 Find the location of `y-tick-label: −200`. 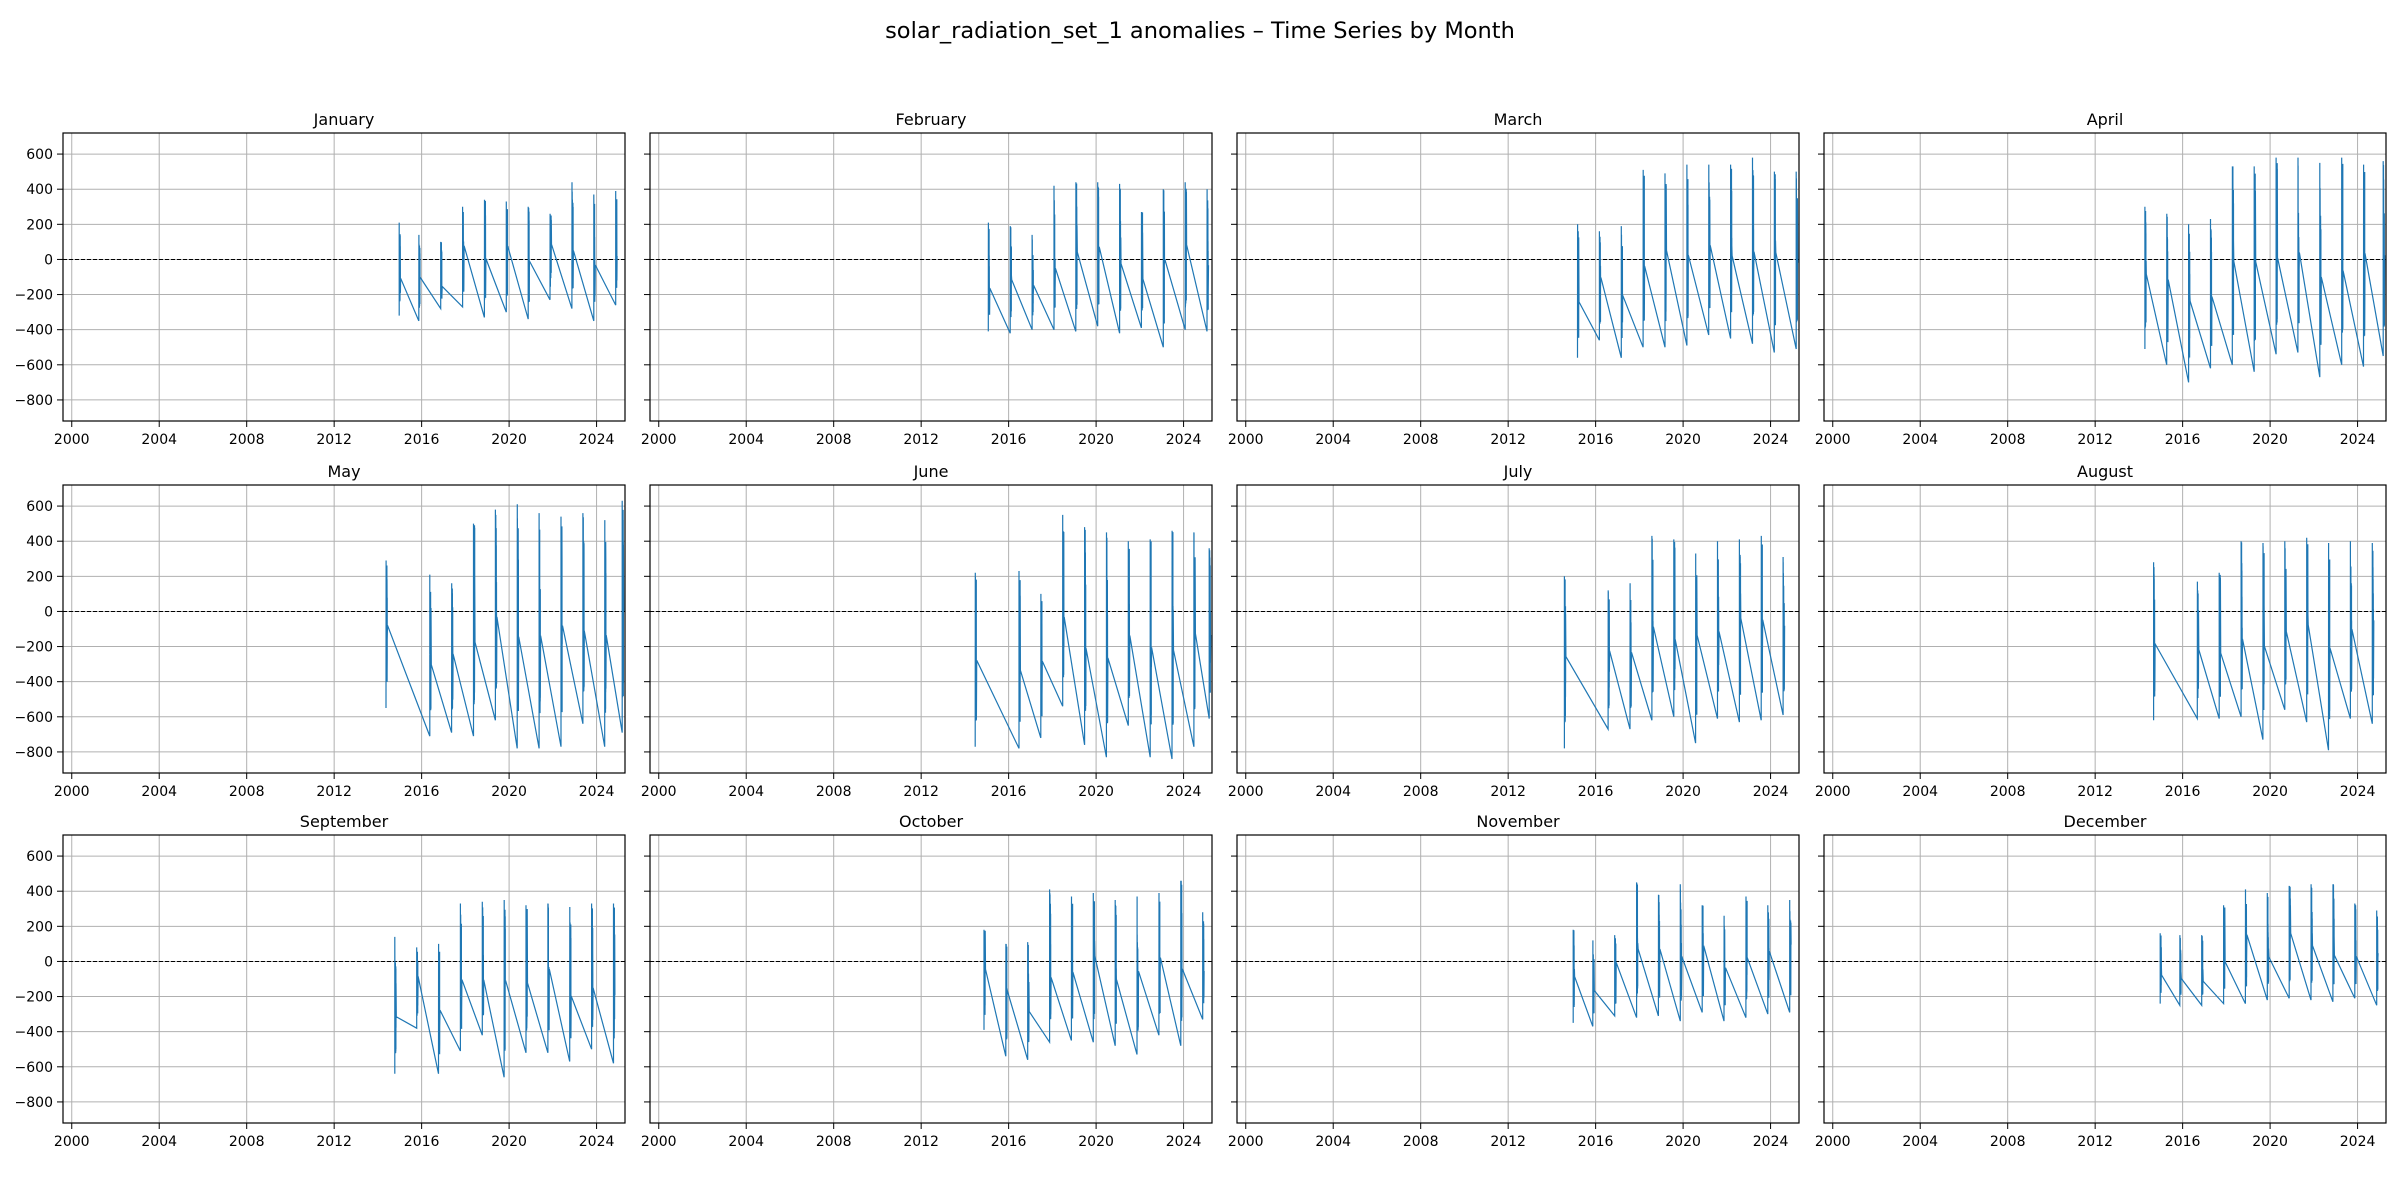

y-tick-label: −200 is located at coordinates (34, 998).